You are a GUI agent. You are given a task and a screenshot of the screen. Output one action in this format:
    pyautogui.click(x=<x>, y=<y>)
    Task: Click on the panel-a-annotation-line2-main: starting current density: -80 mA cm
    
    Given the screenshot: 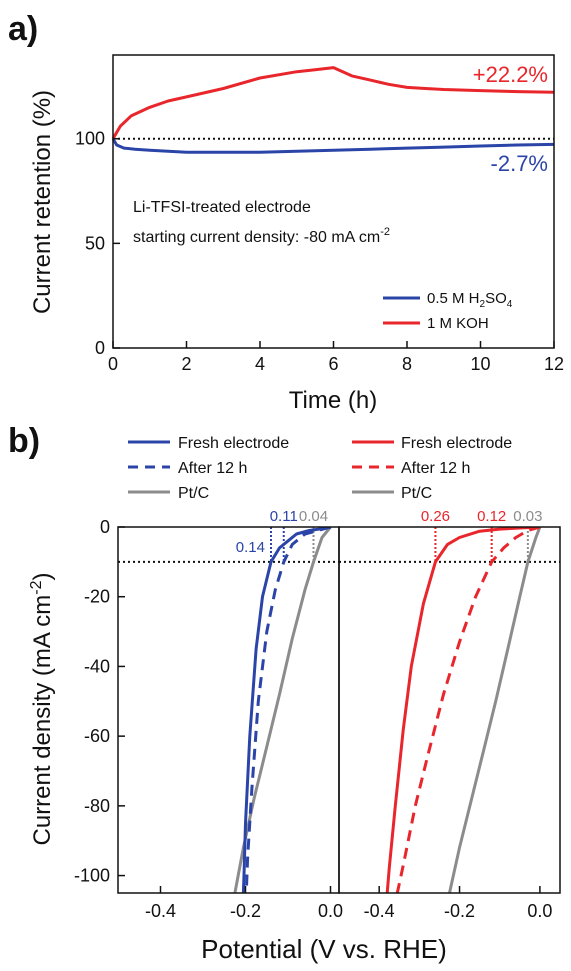 What is the action you would take?
    pyautogui.click(x=256, y=237)
    